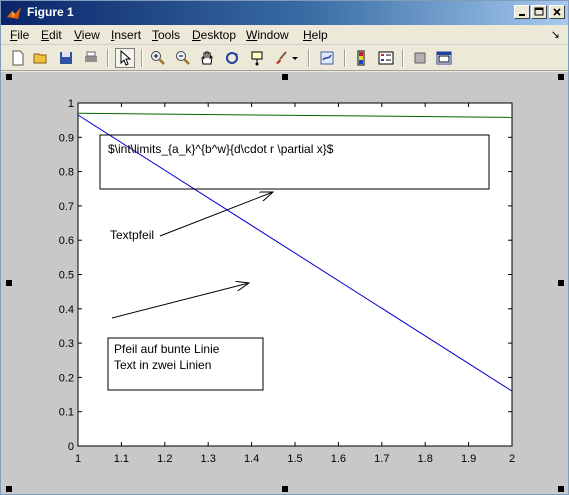  I want to click on x-tick-label: 1.7, so click(381, 459).